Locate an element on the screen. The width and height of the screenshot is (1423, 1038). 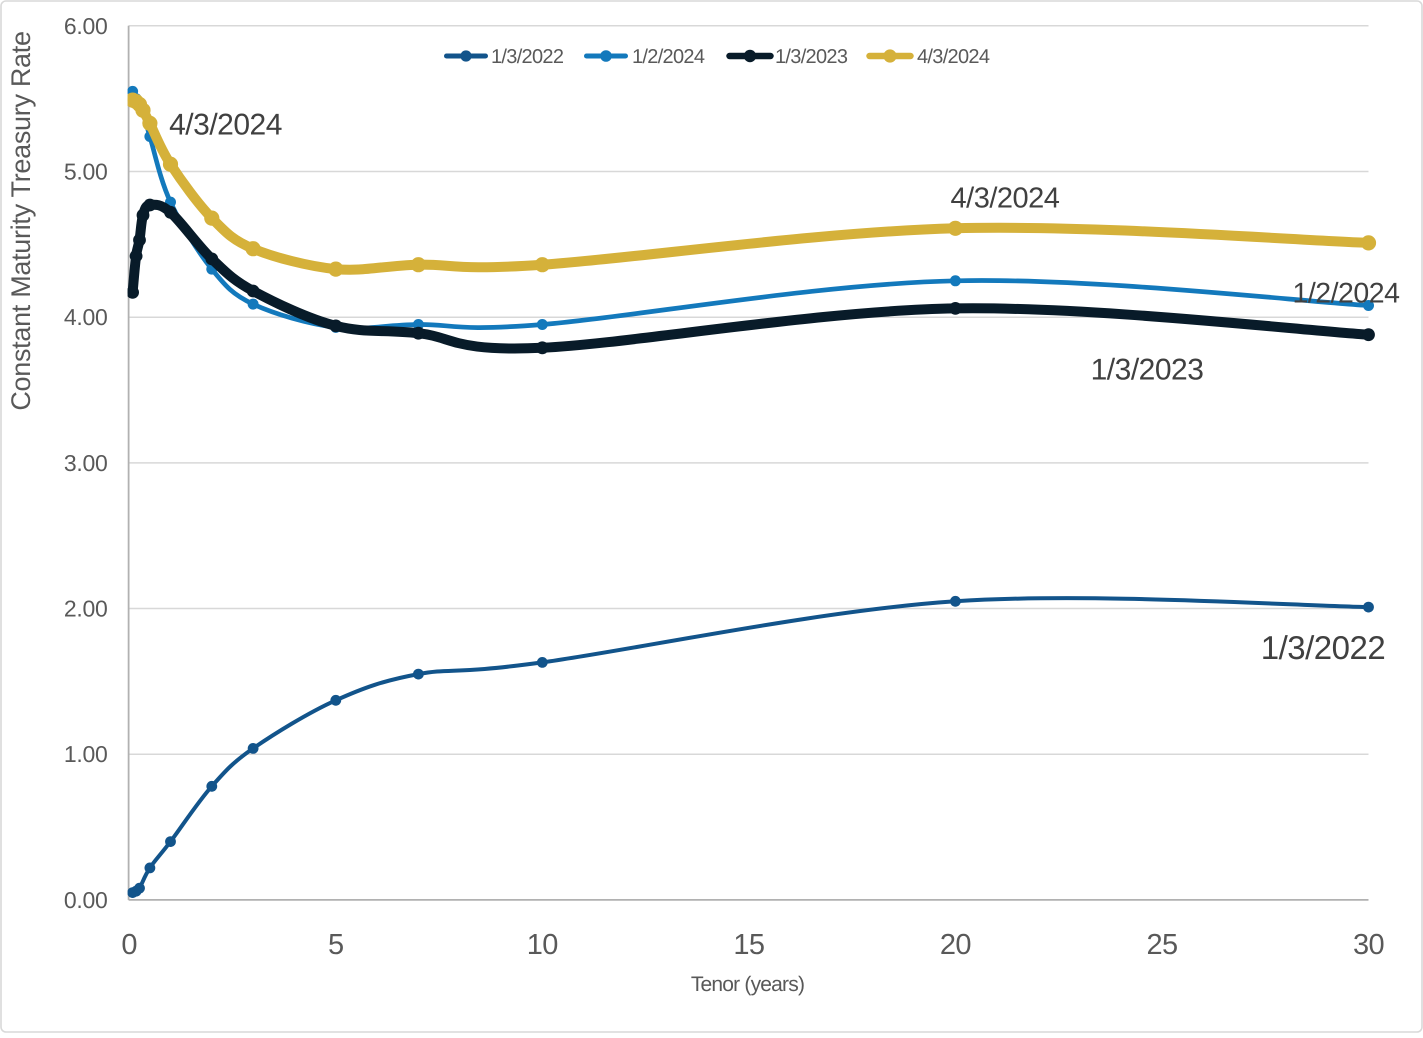
svg-text: 10 is located at coordinates (542, 945).